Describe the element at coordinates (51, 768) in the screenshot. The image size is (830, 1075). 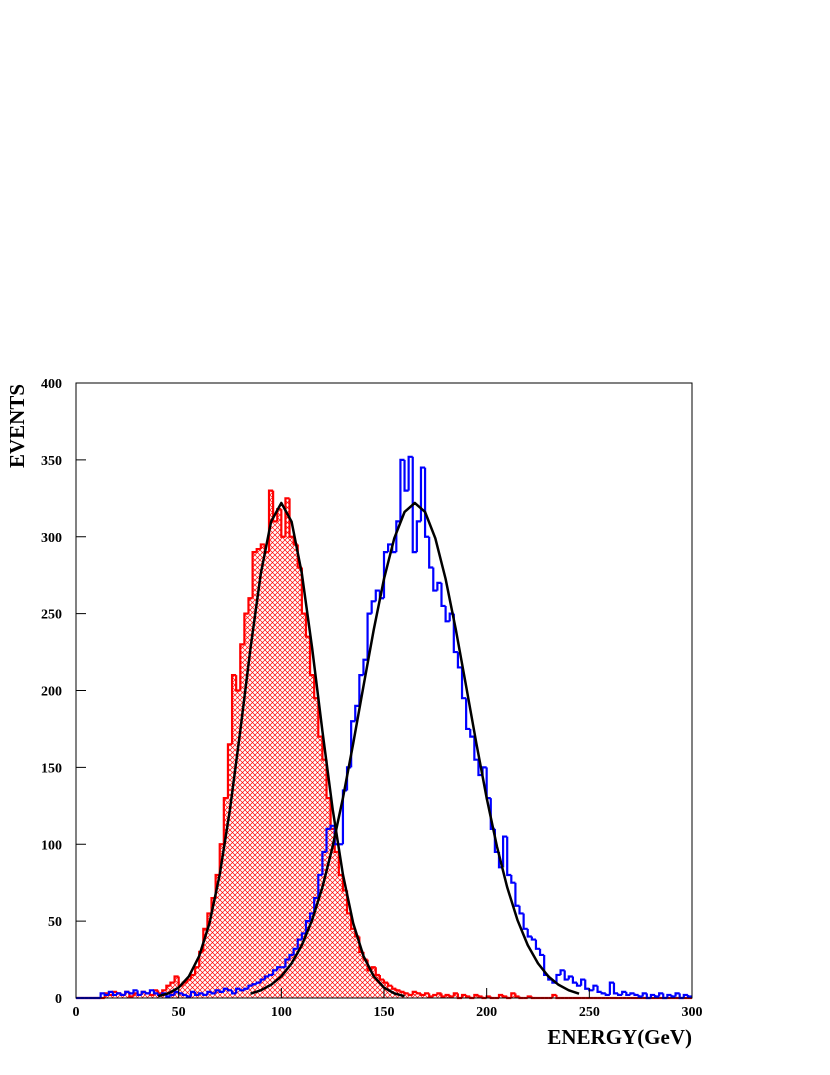
I see `y-tick-label: 150` at that location.